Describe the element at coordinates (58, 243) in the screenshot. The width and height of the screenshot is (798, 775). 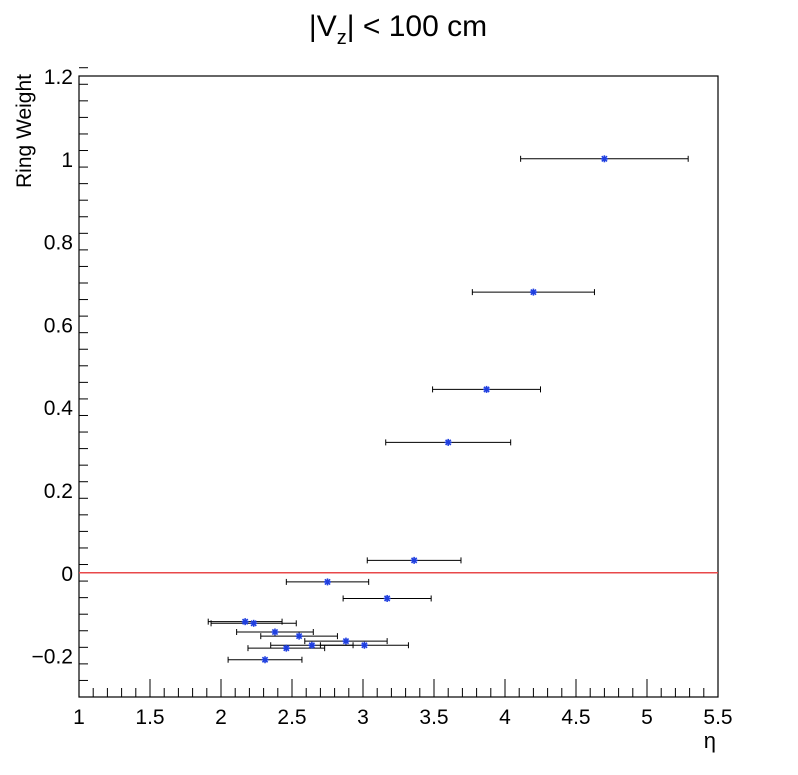
I see `y-tick-label: 0.8` at that location.